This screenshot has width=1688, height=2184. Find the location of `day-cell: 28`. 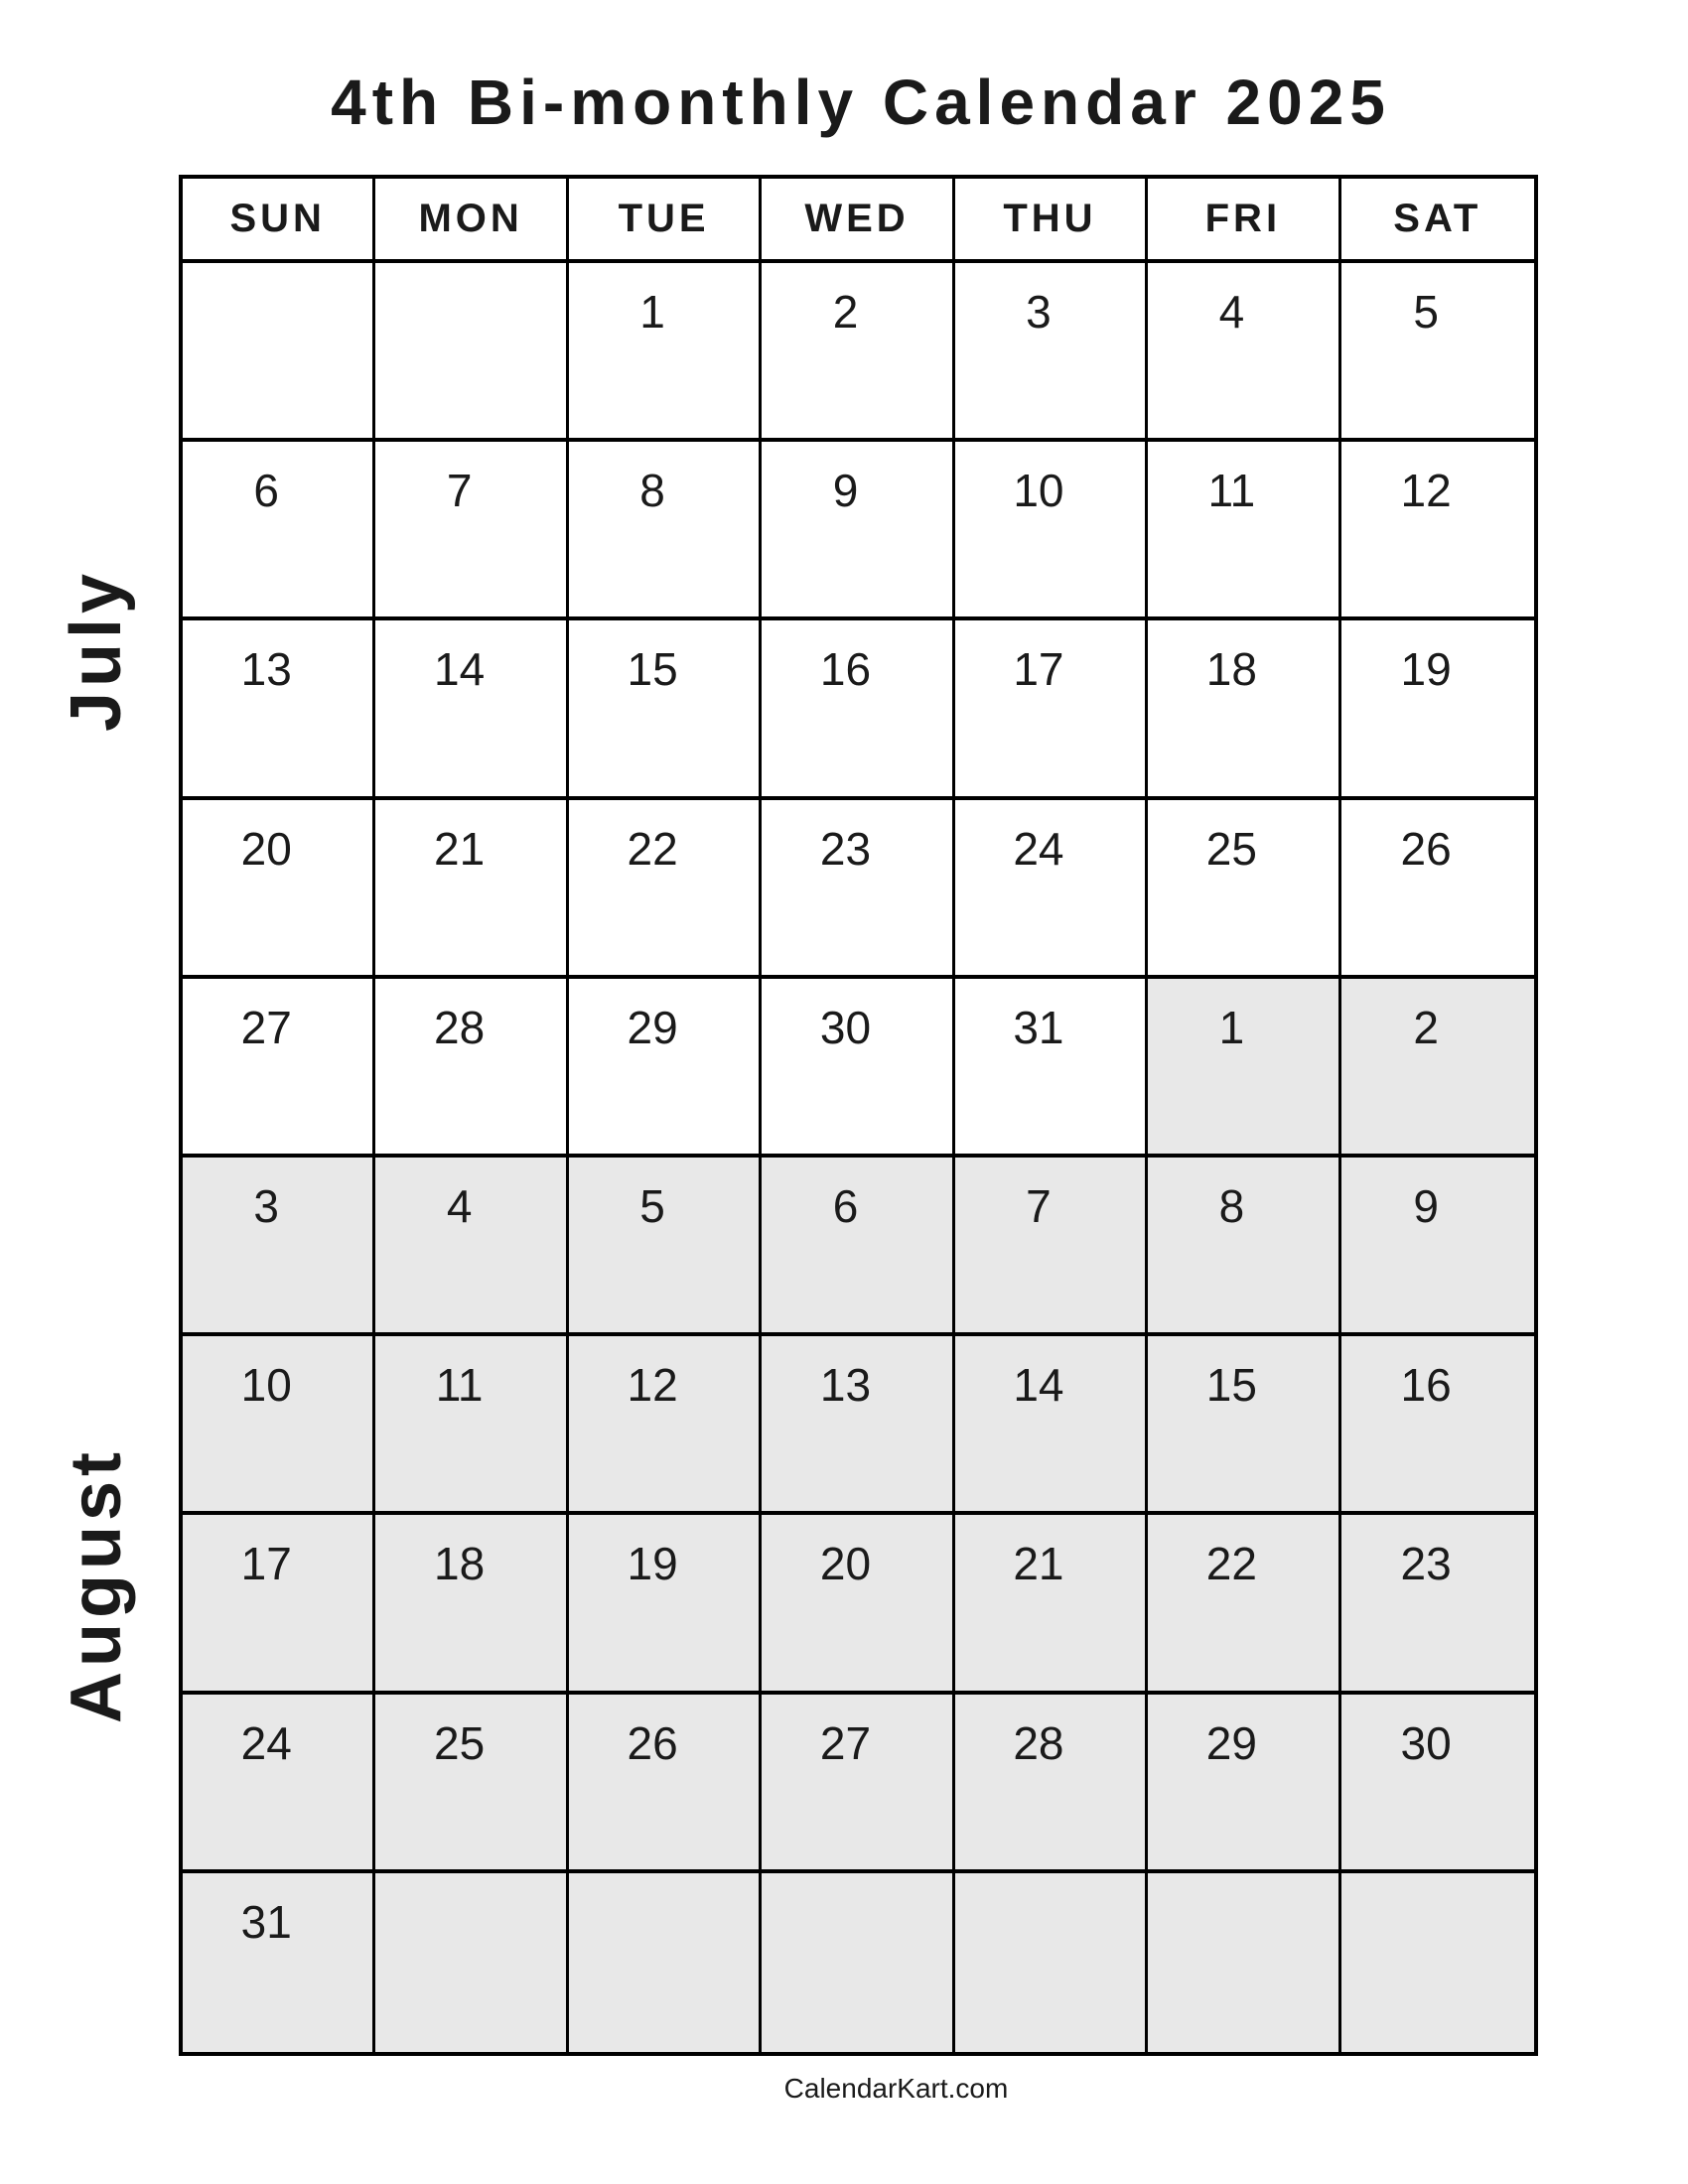

day-cell: 28 is located at coordinates (1051, 1783).